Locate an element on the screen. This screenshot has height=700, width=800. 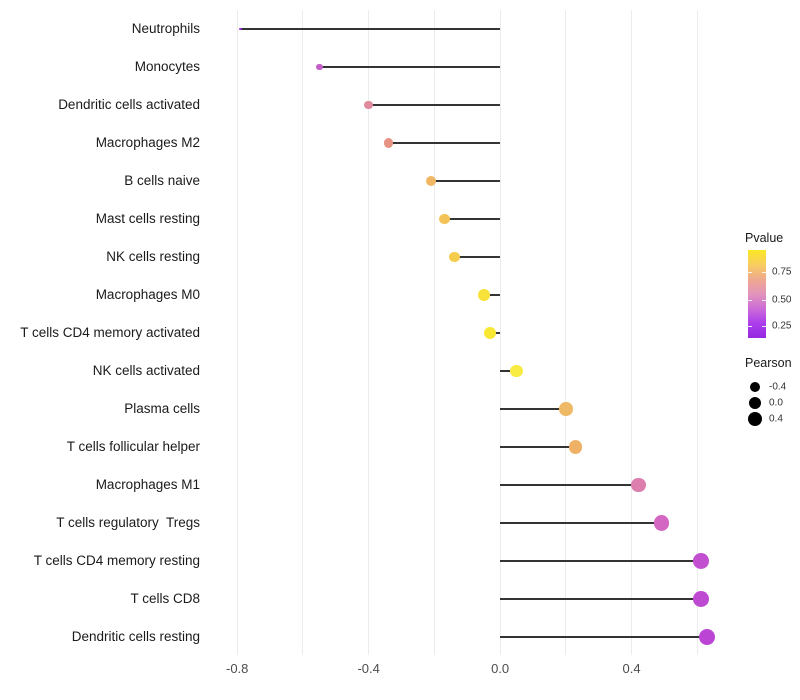
pvalue-tick-label: 0.75 is located at coordinates (782, 272).